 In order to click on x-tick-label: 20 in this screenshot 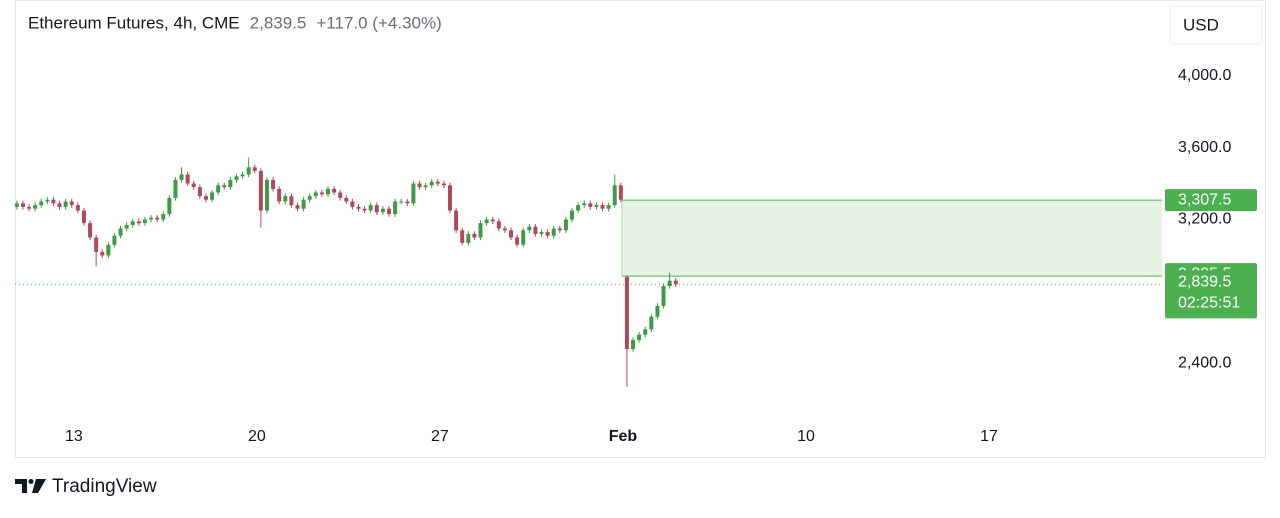, I will do `click(257, 436)`.